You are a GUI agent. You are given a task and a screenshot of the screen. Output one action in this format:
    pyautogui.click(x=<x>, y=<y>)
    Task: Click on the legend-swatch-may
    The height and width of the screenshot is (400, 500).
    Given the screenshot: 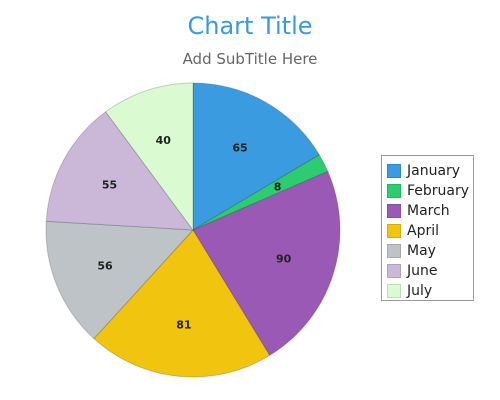 What is the action you would take?
    pyautogui.click(x=394, y=251)
    